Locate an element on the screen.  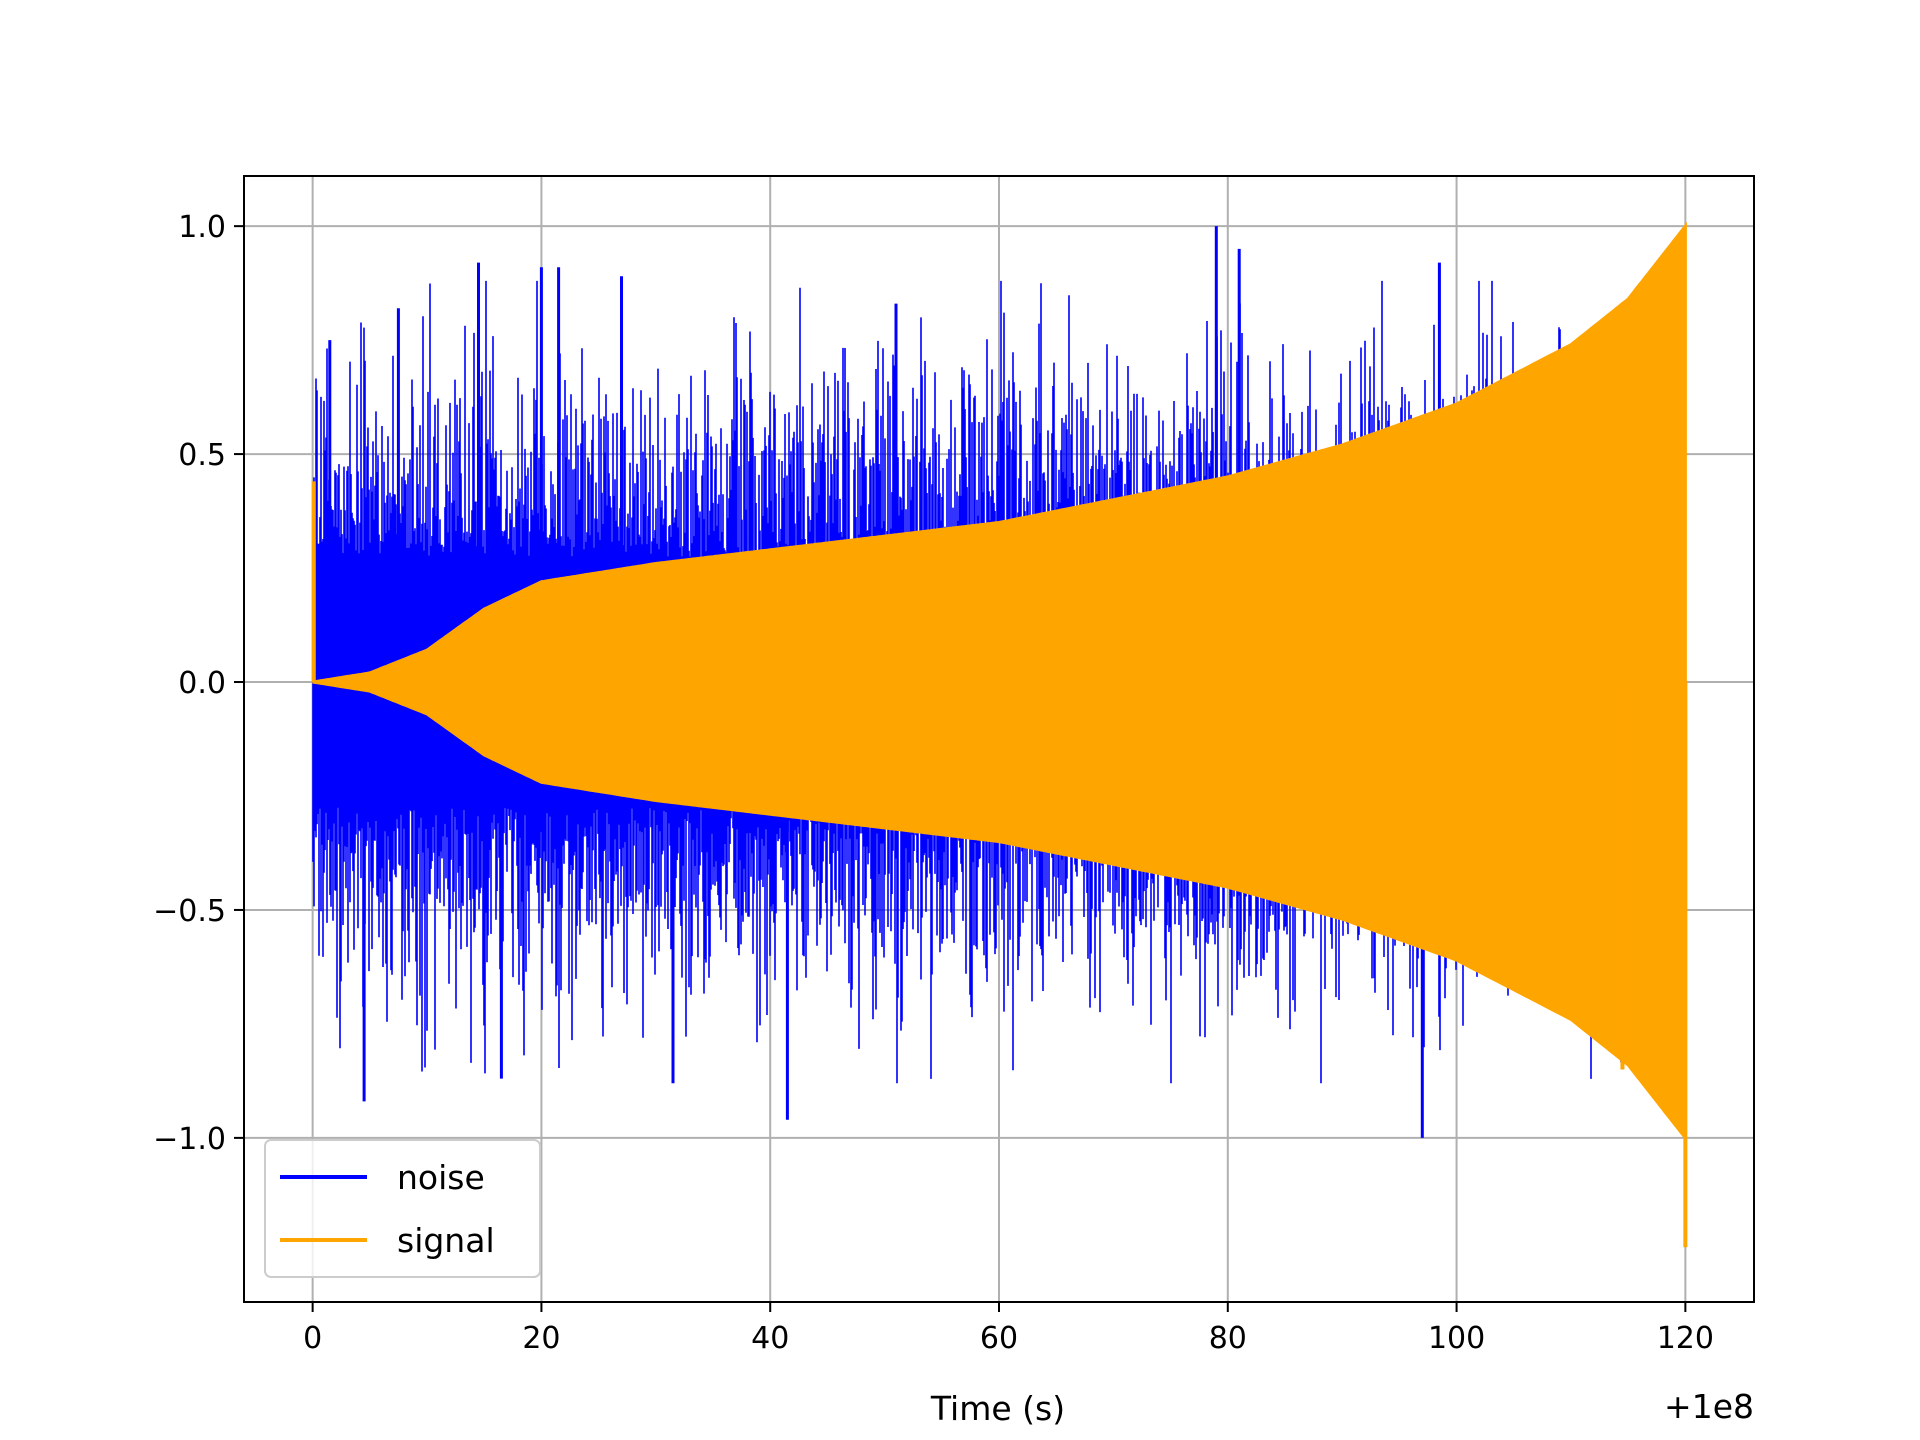
legend: noise signal is located at coordinates (402, 1208).